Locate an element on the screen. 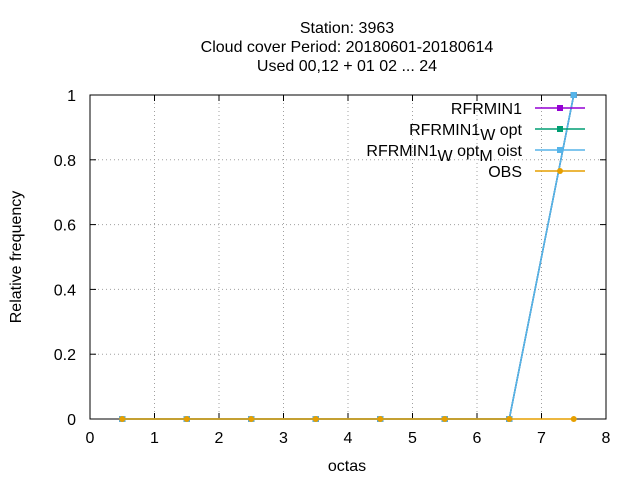  x-tick-label: 5 is located at coordinates (412, 438).